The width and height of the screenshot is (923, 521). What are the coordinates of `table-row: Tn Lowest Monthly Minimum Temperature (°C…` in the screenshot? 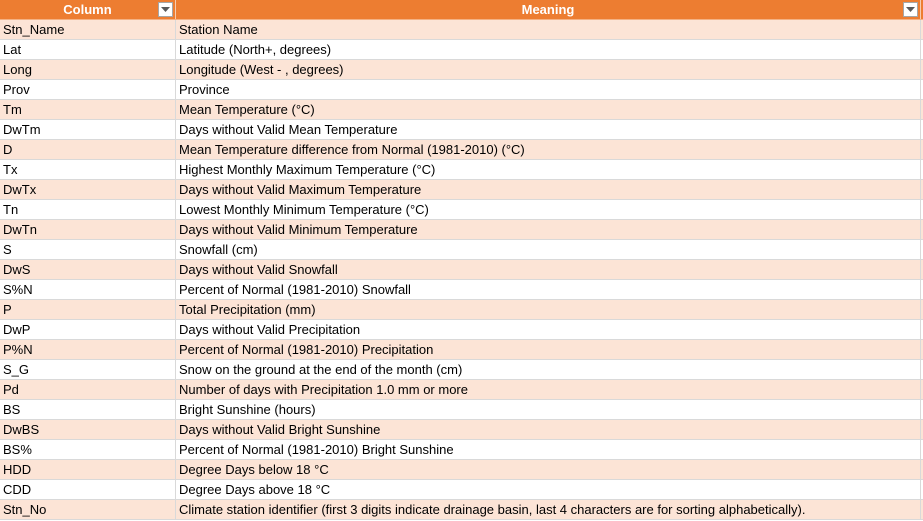 It's located at (461, 210).